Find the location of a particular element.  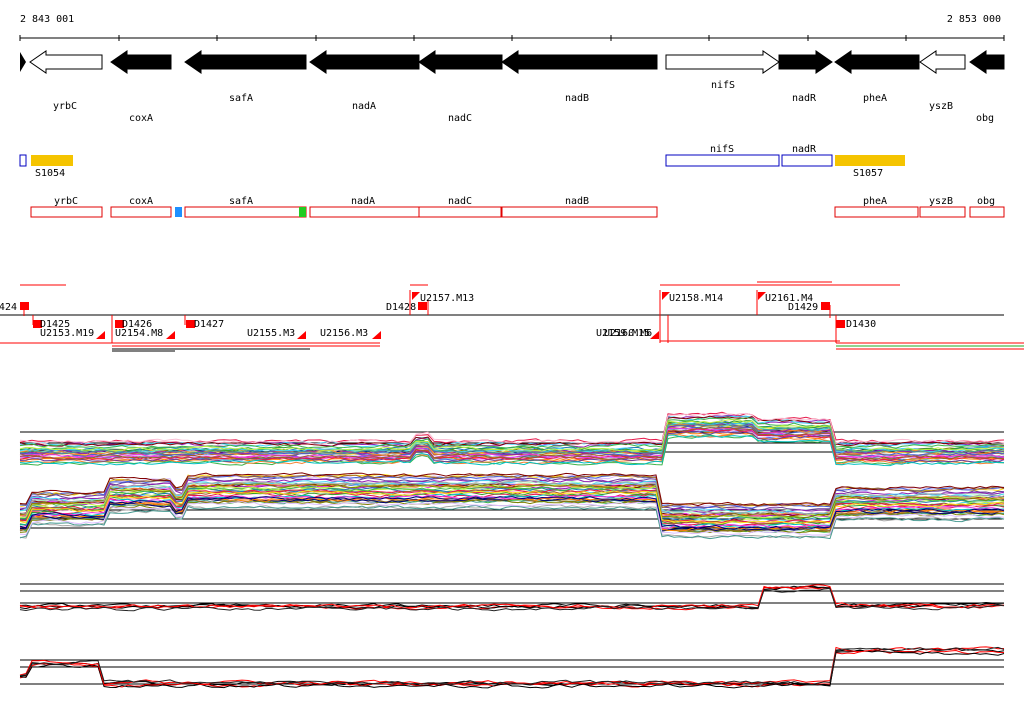

regulatory-track: S1054 nifS nadR S1057 is located at coordinates (462, 161).